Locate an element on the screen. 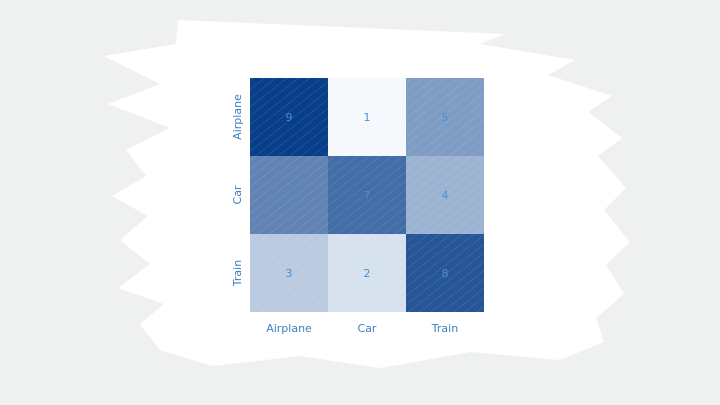 This screenshot has width=720, height=405. x-tick-label-car: Car is located at coordinates (367, 328).